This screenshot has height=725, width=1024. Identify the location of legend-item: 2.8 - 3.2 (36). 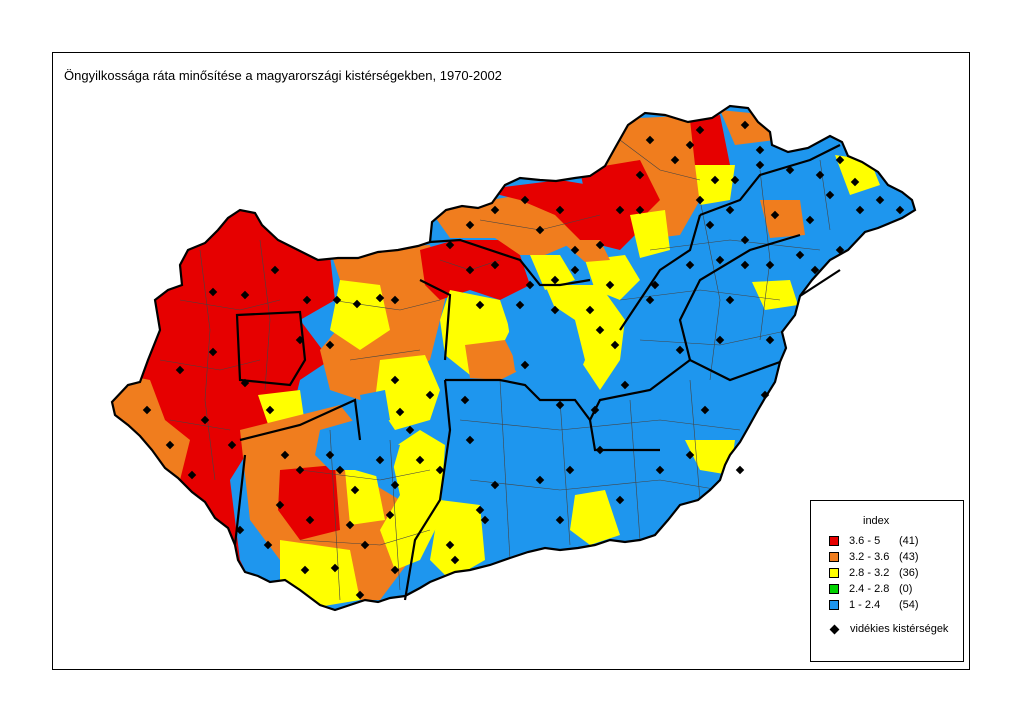
(884, 573).